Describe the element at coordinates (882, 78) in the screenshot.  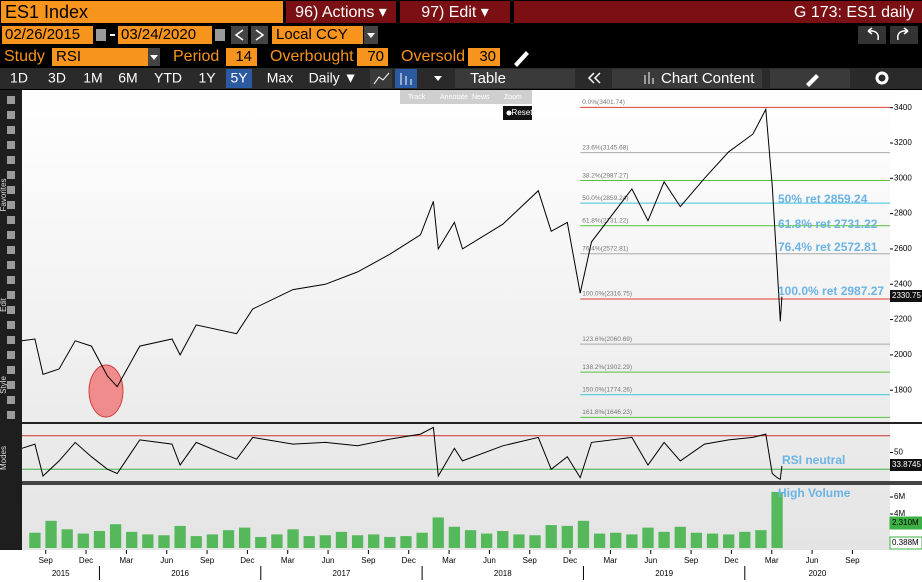
I see `settings-icon` at that location.